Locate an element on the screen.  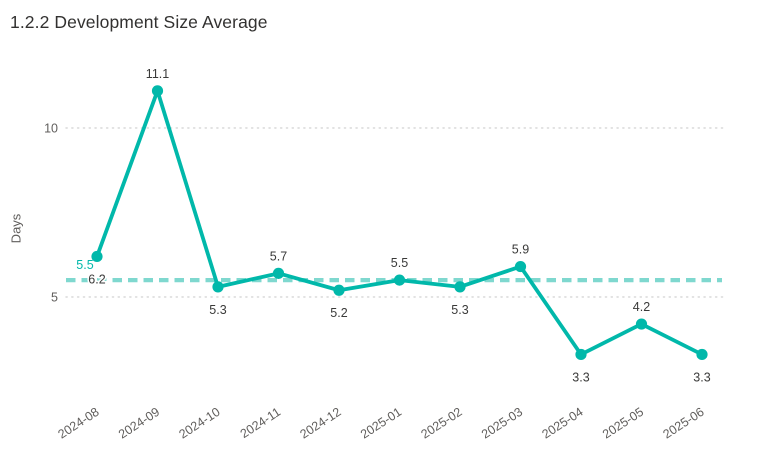
average-line-label: 5.5 is located at coordinates (84, 265).